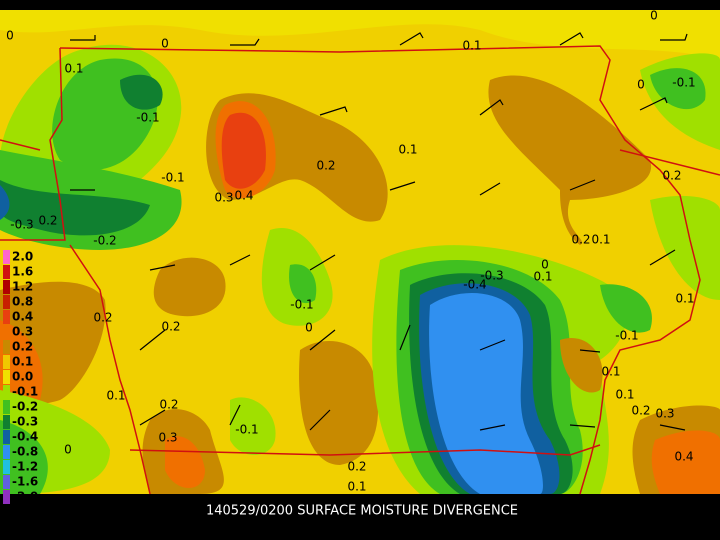 The image size is (720, 540). What do you see at coordinates (22, 347) in the screenshot?
I see `legend-label: 0.2` at bounding box center [22, 347].